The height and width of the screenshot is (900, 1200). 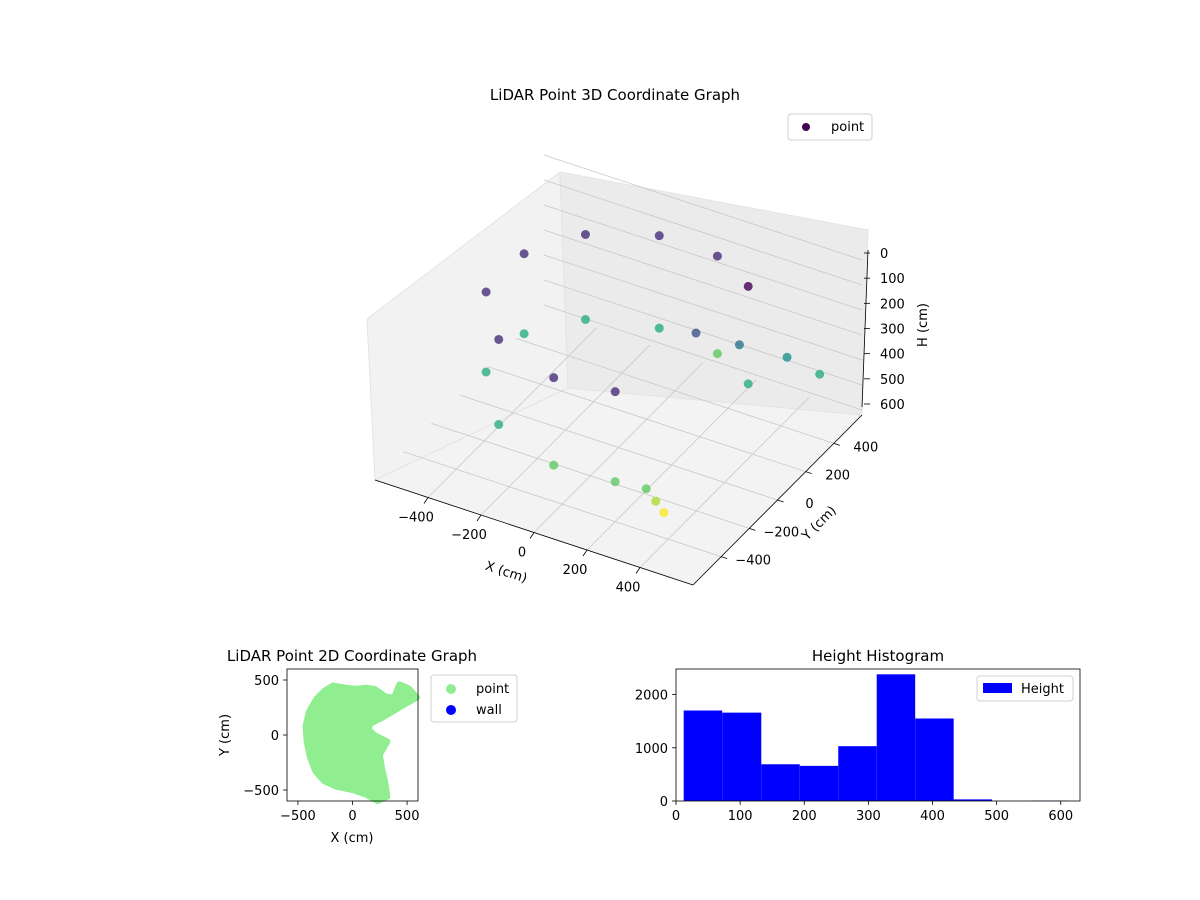 What do you see at coordinates (1060, 816) in the screenshot?
I see `x-tick-label: 600` at bounding box center [1060, 816].